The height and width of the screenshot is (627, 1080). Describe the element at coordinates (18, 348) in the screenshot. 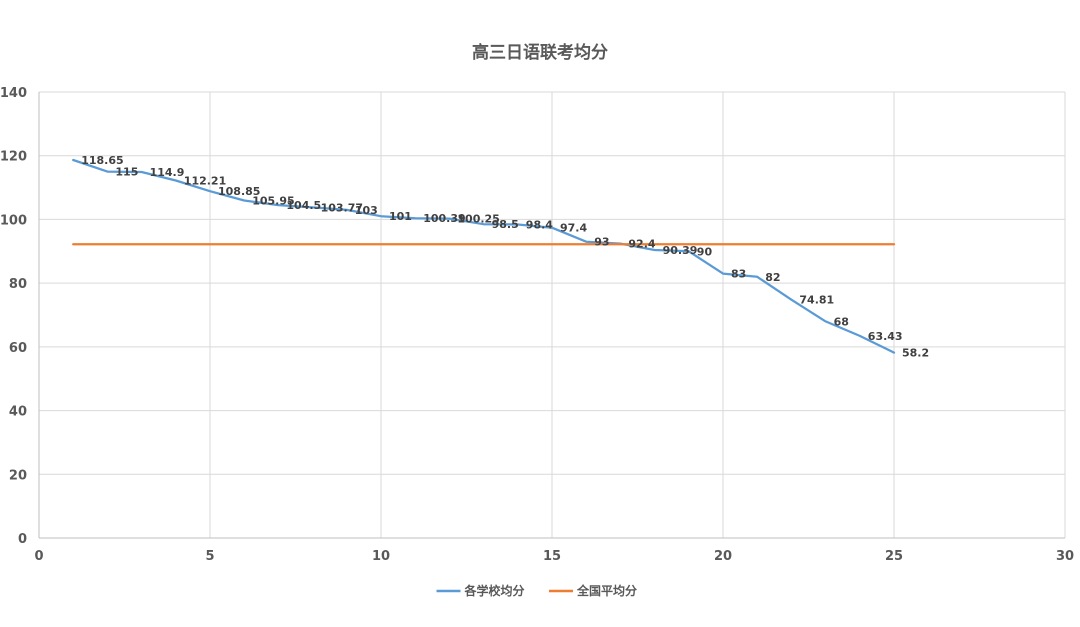

I see `y-tick-label: 60` at that location.